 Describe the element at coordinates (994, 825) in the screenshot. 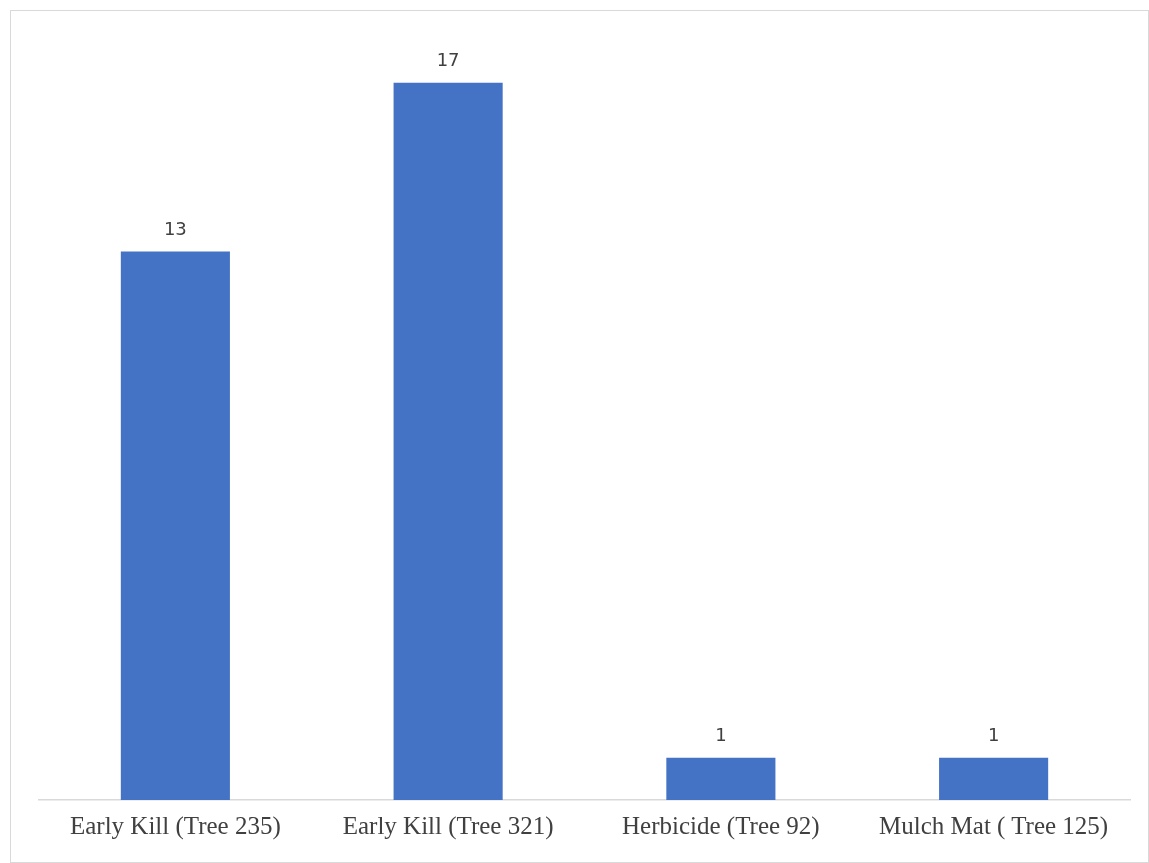

I see `x-tick-label: Mulch Mat ( Tree 125)` at that location.